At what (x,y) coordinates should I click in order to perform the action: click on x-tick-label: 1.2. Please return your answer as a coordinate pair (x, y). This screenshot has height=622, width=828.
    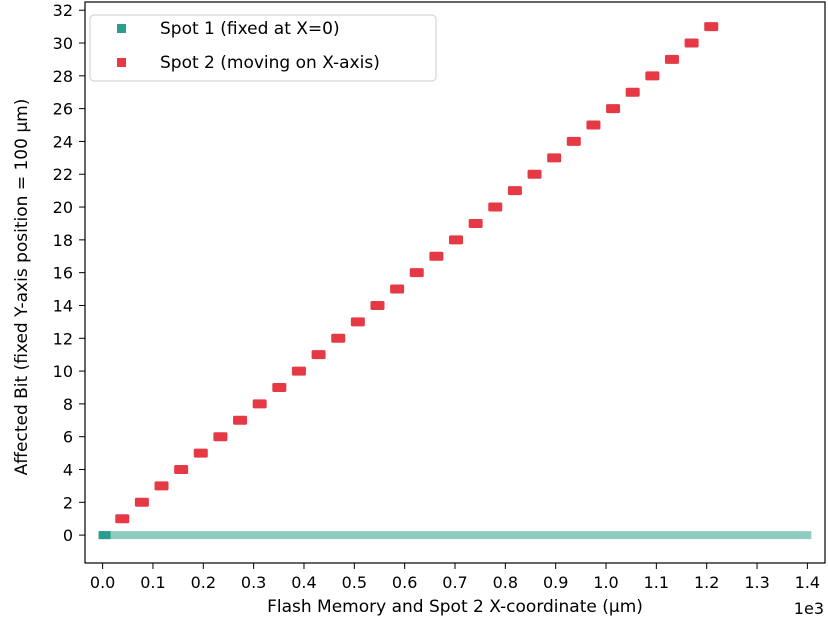
    Looking at the image, I should click on (706, 582).